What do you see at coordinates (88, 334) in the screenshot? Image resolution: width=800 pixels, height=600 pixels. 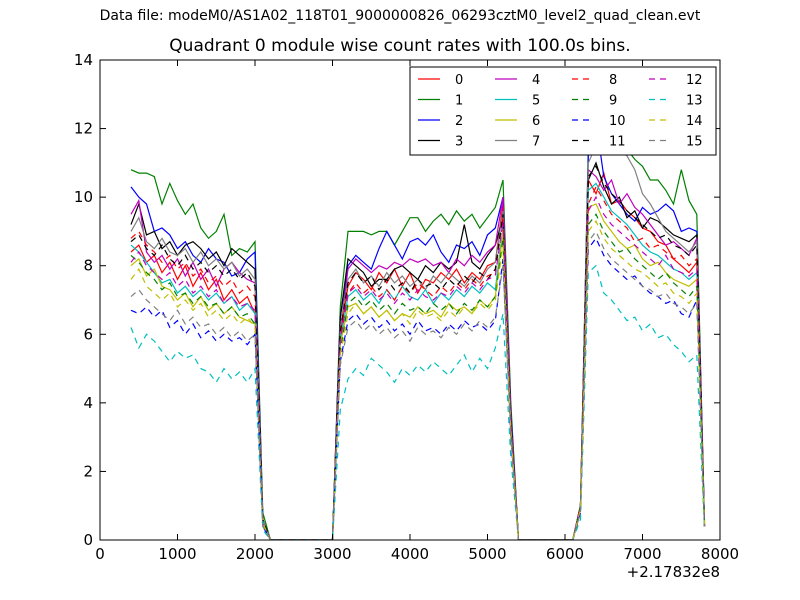 I see `y-tick-label: 6` at bounding box center [88, 334].